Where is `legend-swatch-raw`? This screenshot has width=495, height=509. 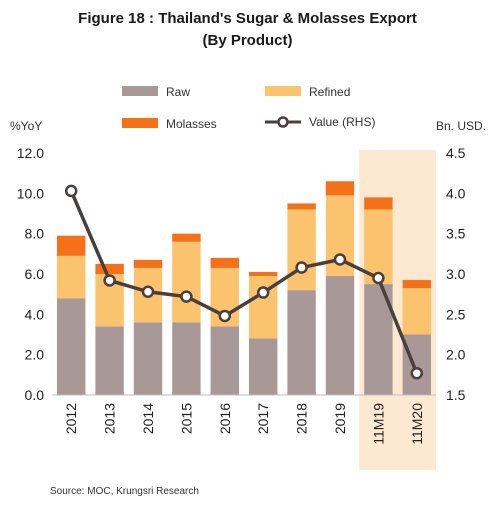
legend-swatch-raw is located at coordinates (140, 91).